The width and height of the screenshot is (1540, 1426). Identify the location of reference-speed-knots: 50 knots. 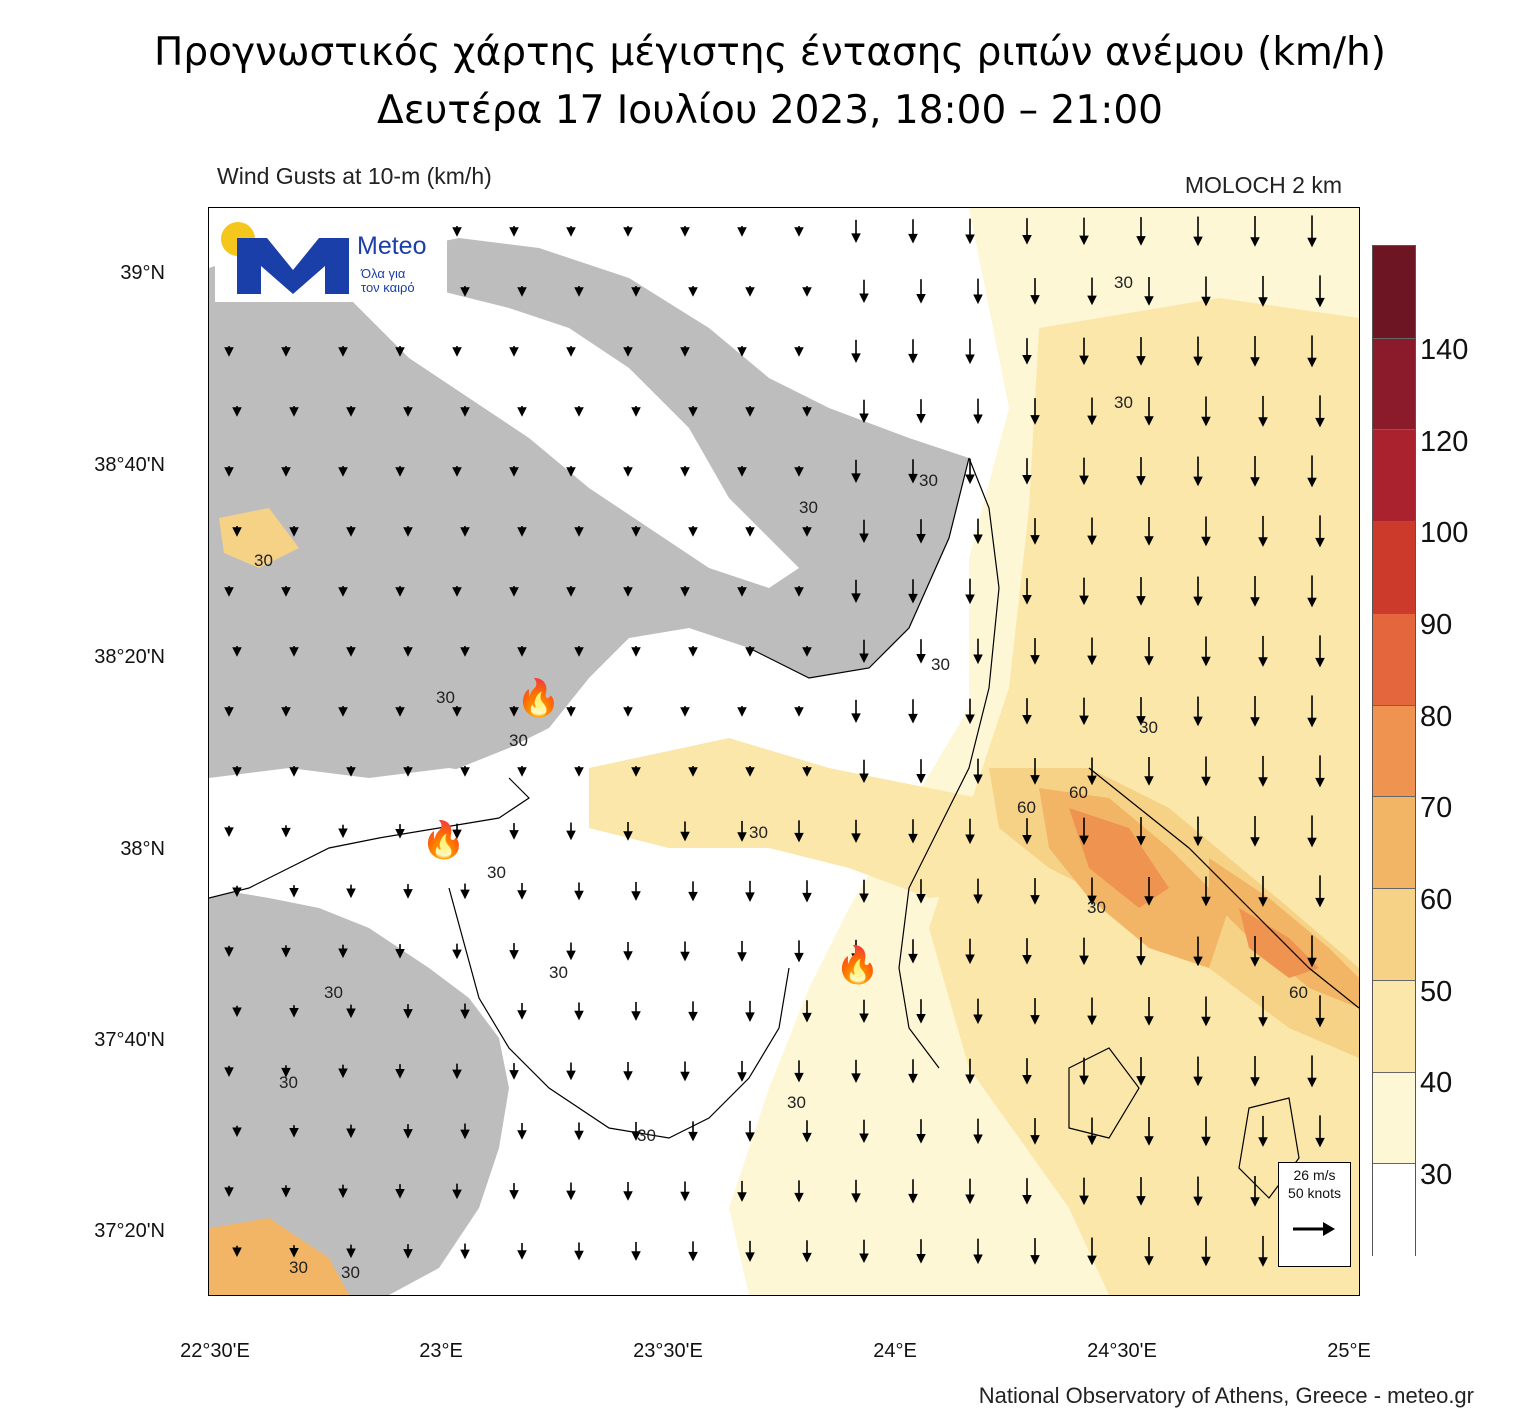
(1314, 1193).